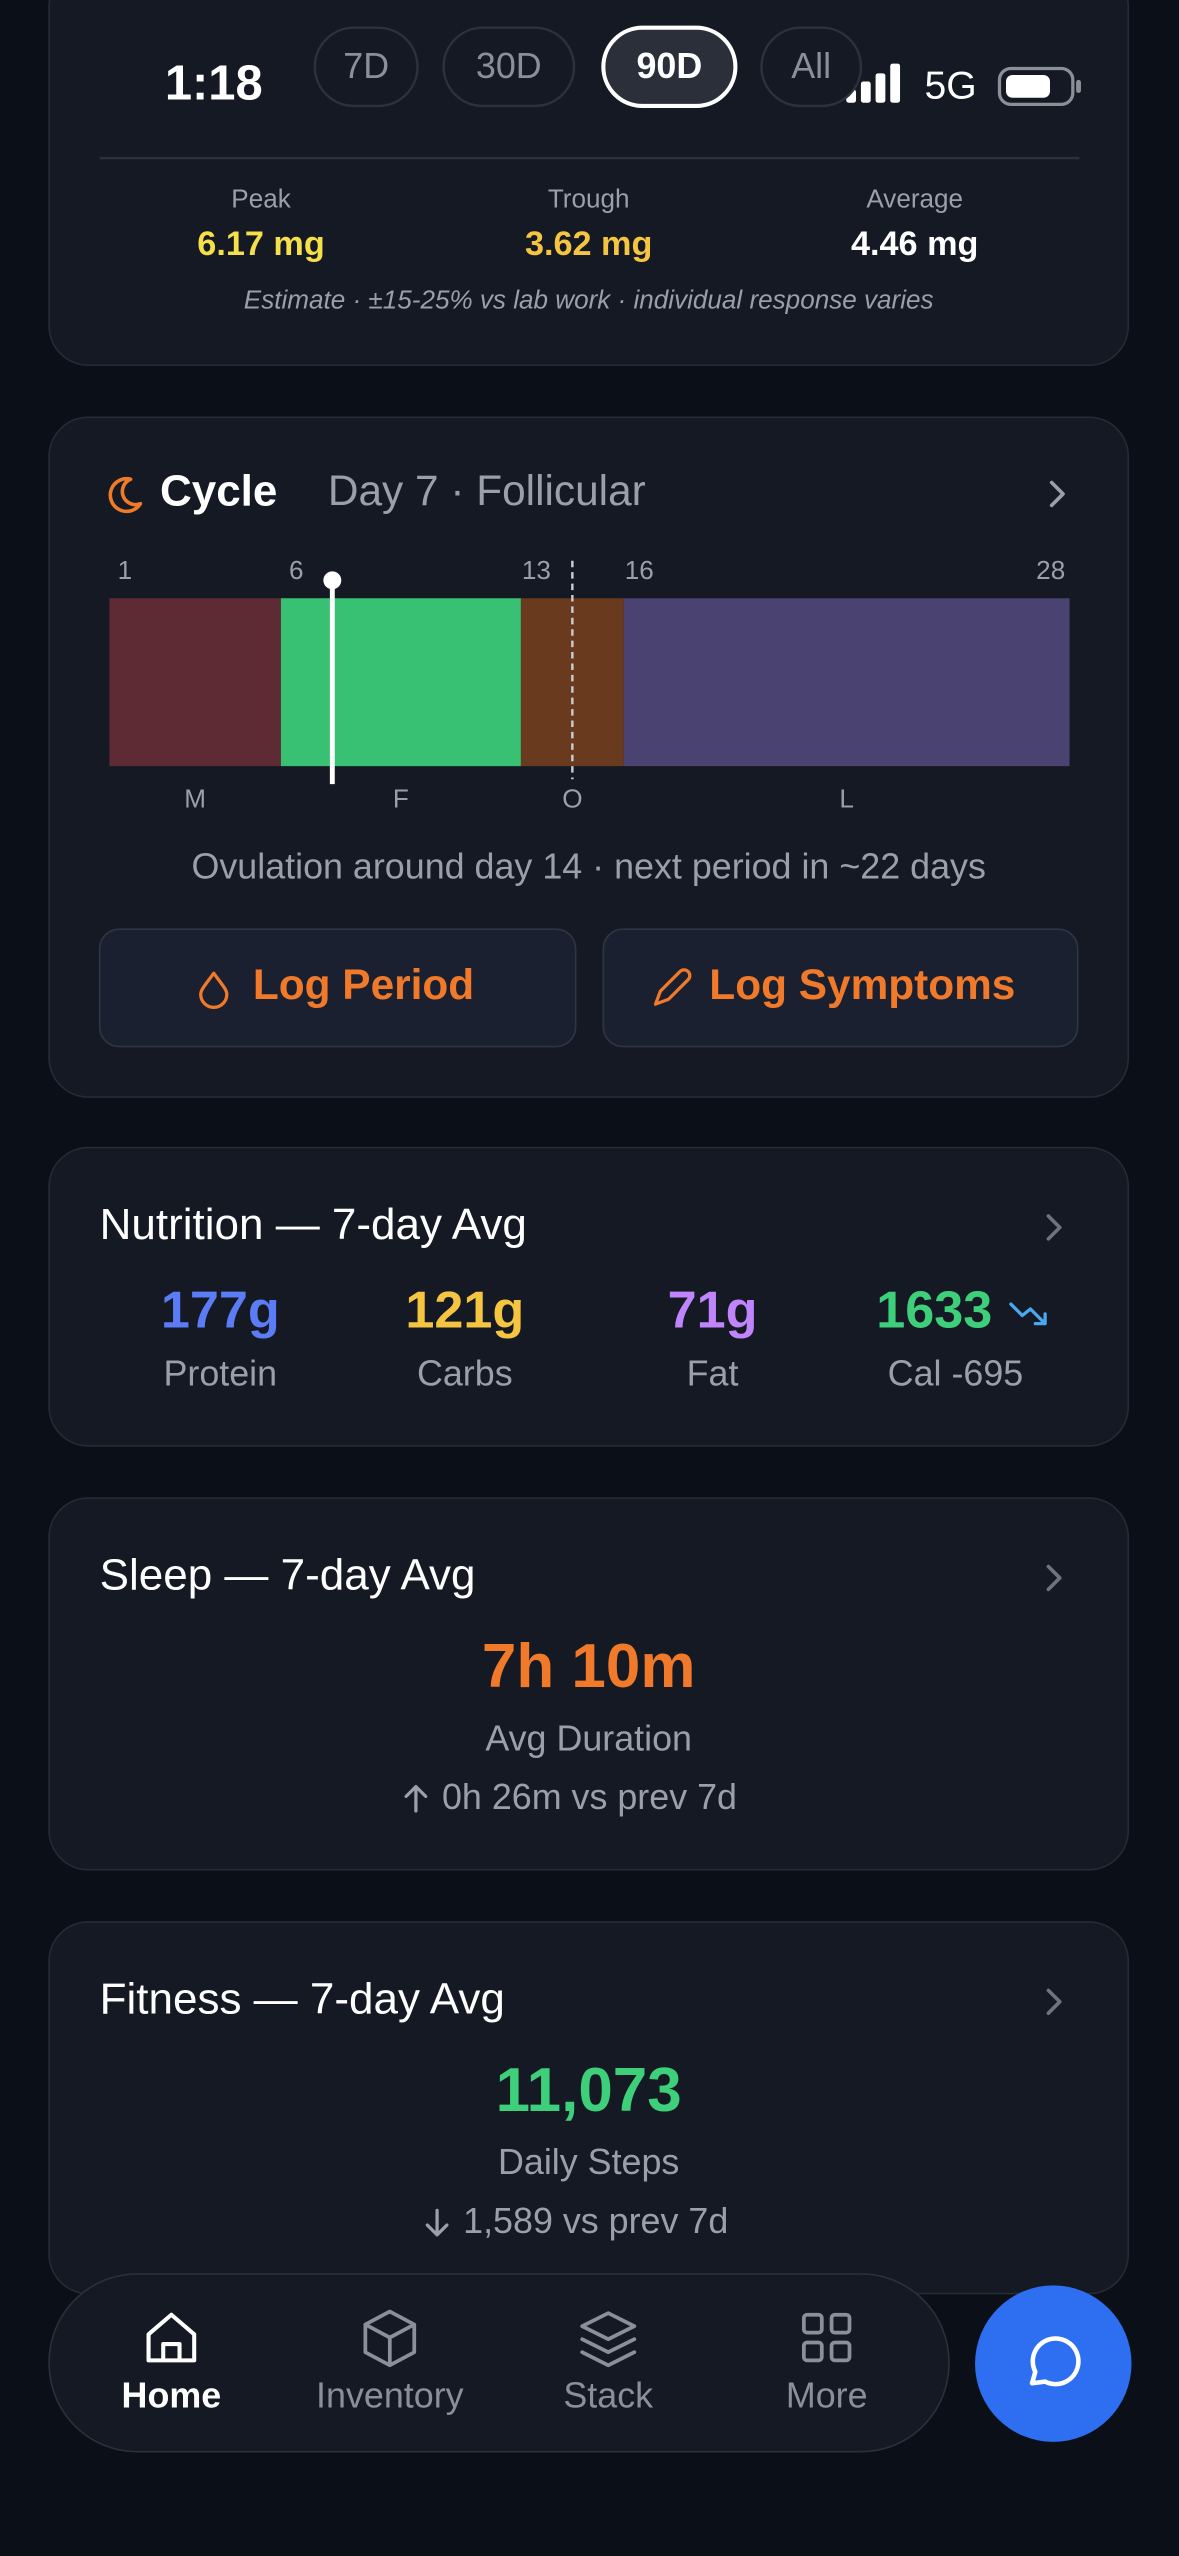  Describe the element at coordinates (873, 83) in the screenshot. I see `signal-icon` at that location.